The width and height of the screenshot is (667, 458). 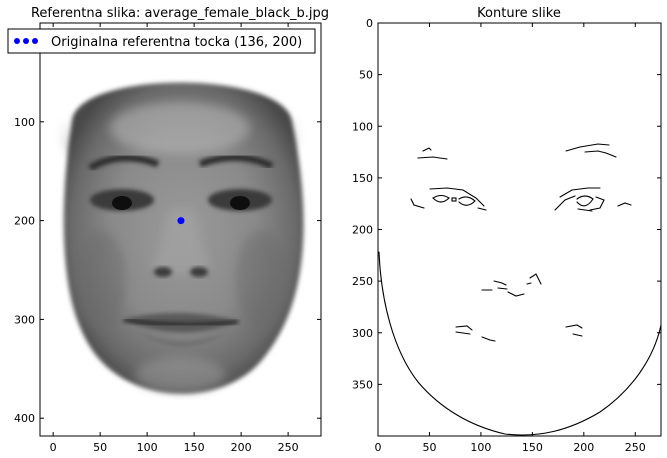 What do you see at coordinates (366, 75) in the screenshot?
I see `right-ytick-label: 50` at bounding box center [366, 75].